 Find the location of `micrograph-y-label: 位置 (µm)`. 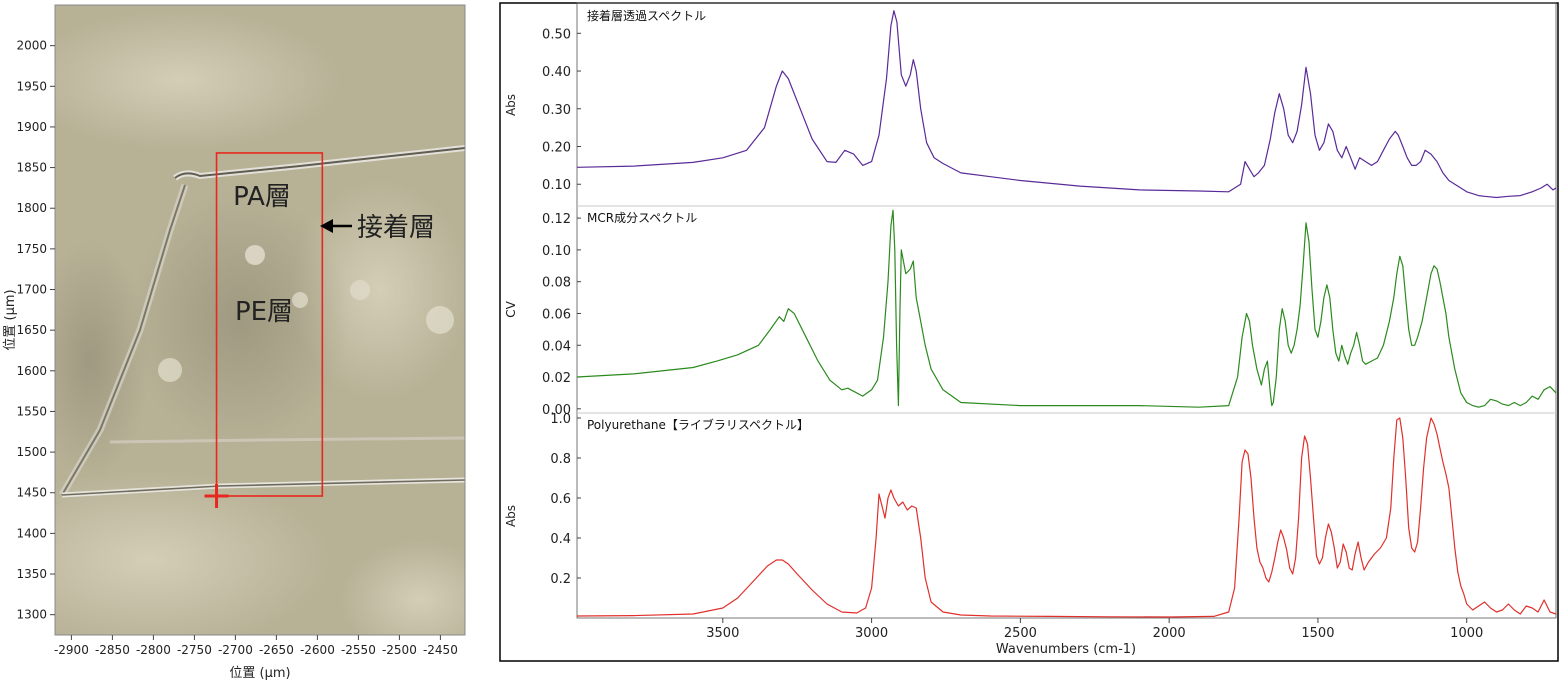

micrograph-y-label: 位置 (µm) is located at coordinates (10, 319).